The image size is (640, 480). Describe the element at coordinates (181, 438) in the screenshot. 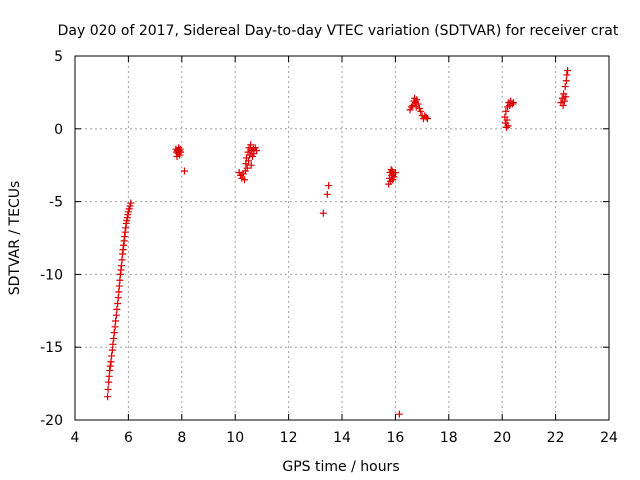

I see `x-tick-label: 8` at that location.